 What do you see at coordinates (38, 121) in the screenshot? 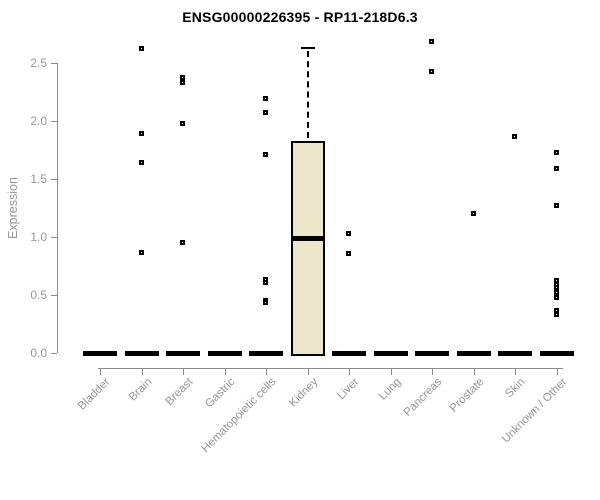
I see `y-tick-label: 2.0` at bounding box center [38, 121].